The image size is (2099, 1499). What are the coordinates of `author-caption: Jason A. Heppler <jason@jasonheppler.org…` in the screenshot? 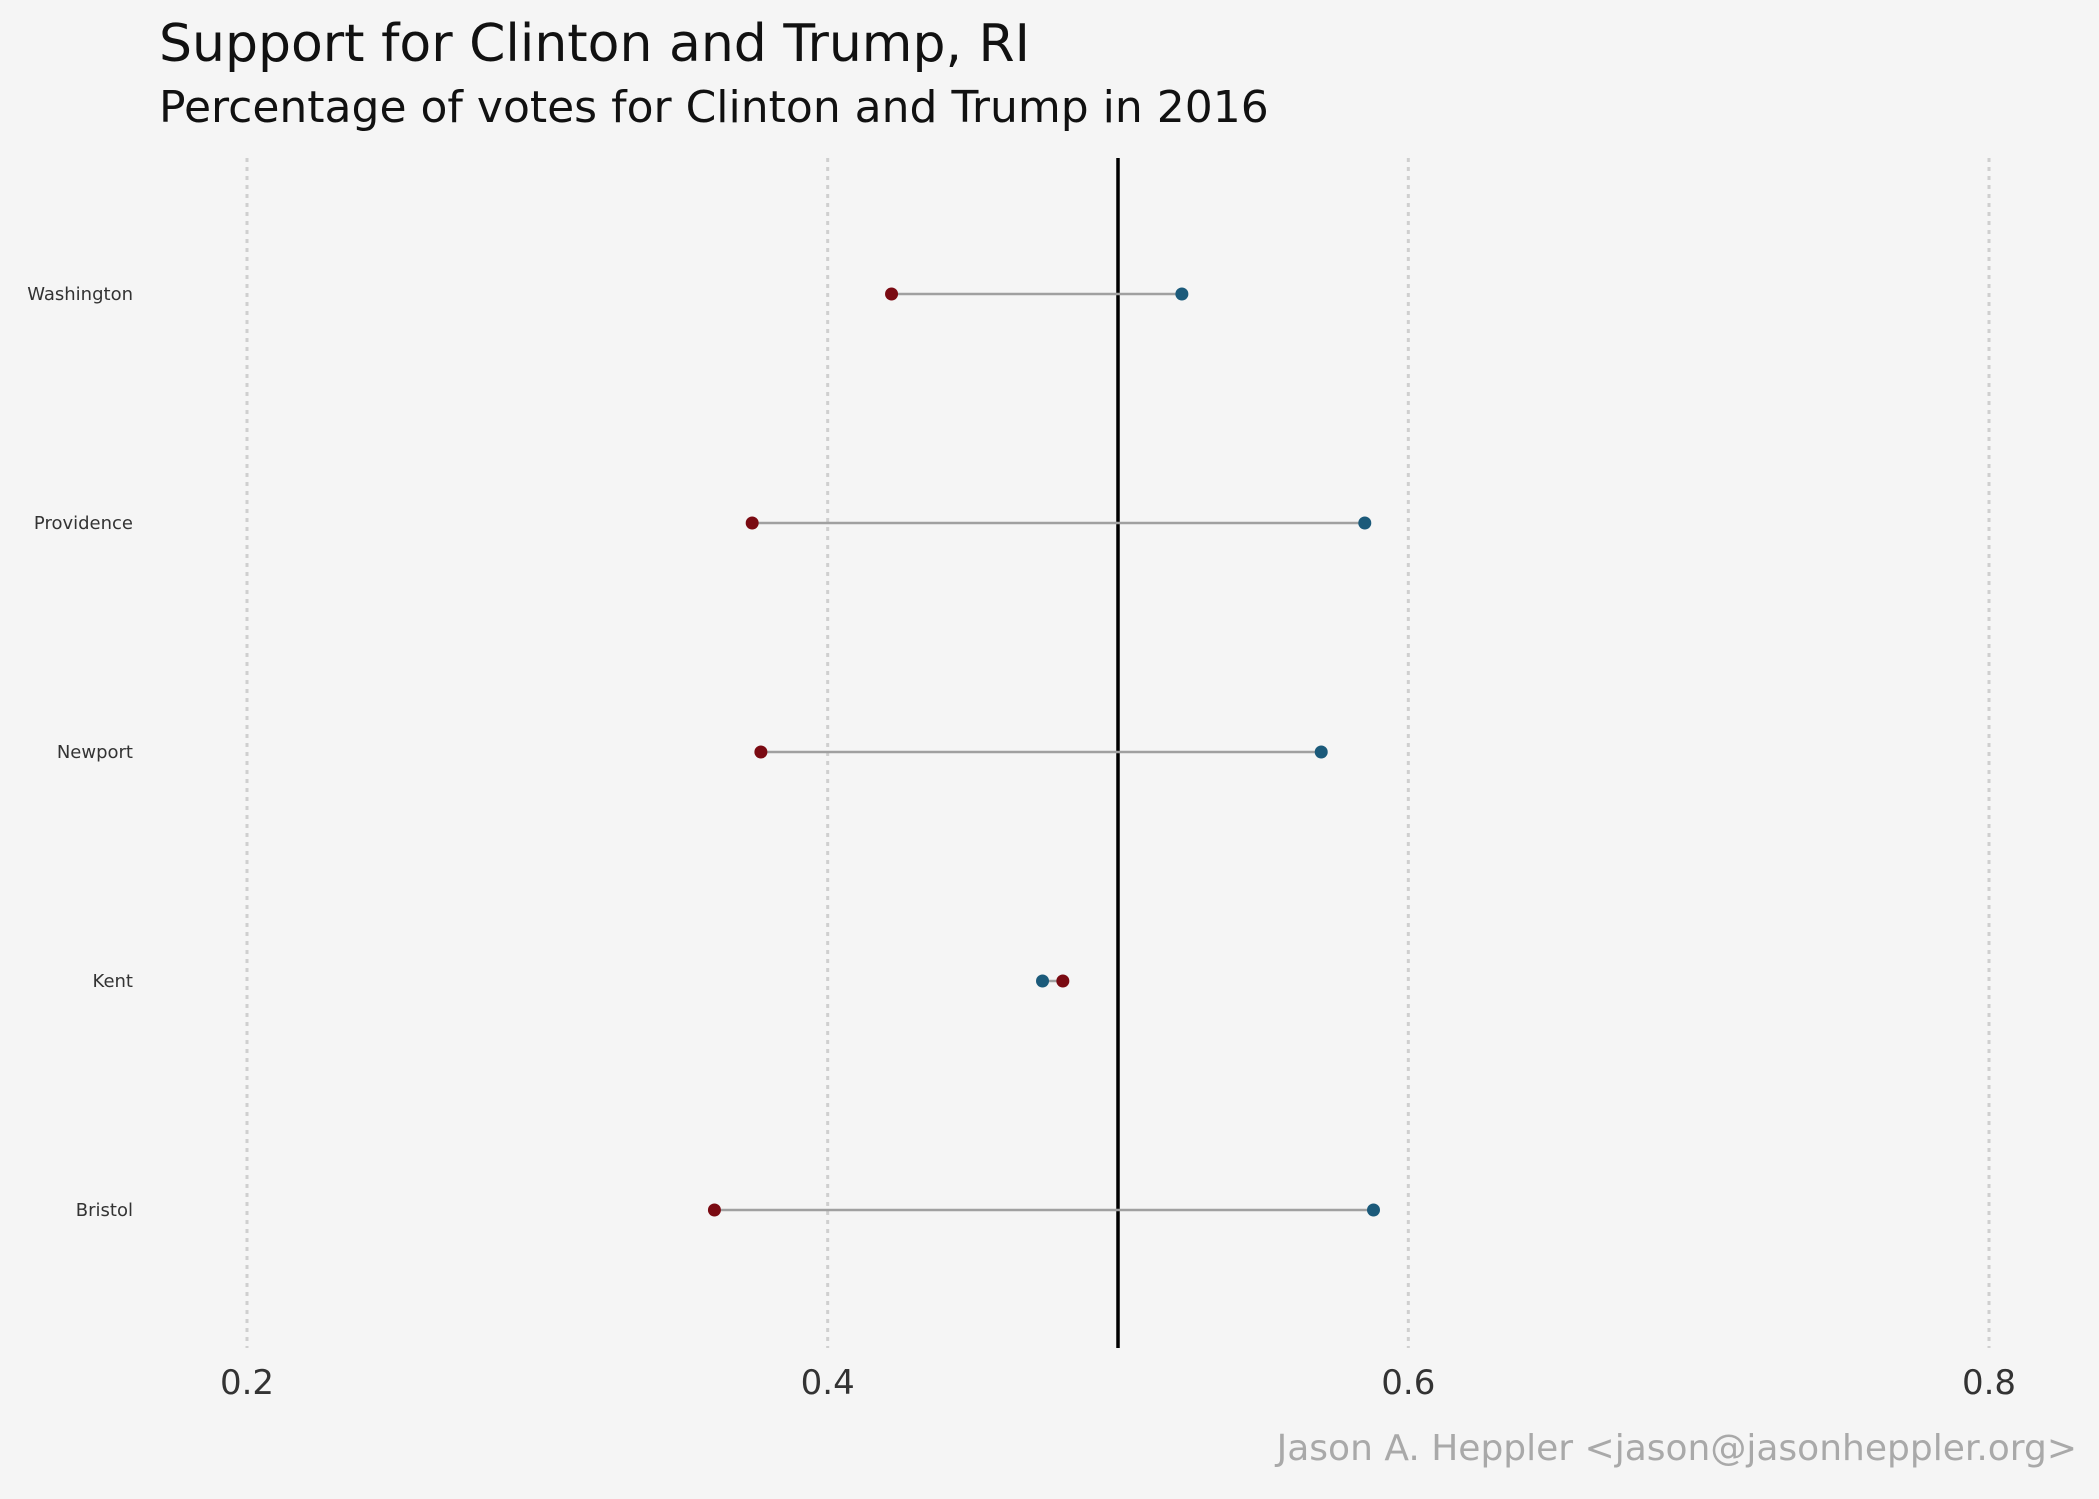 It's located at (1676, 1448).